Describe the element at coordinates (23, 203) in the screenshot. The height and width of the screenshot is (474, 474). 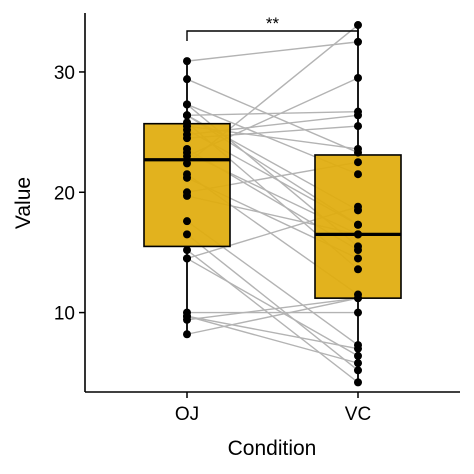
I see `y-axis-title: Value` at that location.